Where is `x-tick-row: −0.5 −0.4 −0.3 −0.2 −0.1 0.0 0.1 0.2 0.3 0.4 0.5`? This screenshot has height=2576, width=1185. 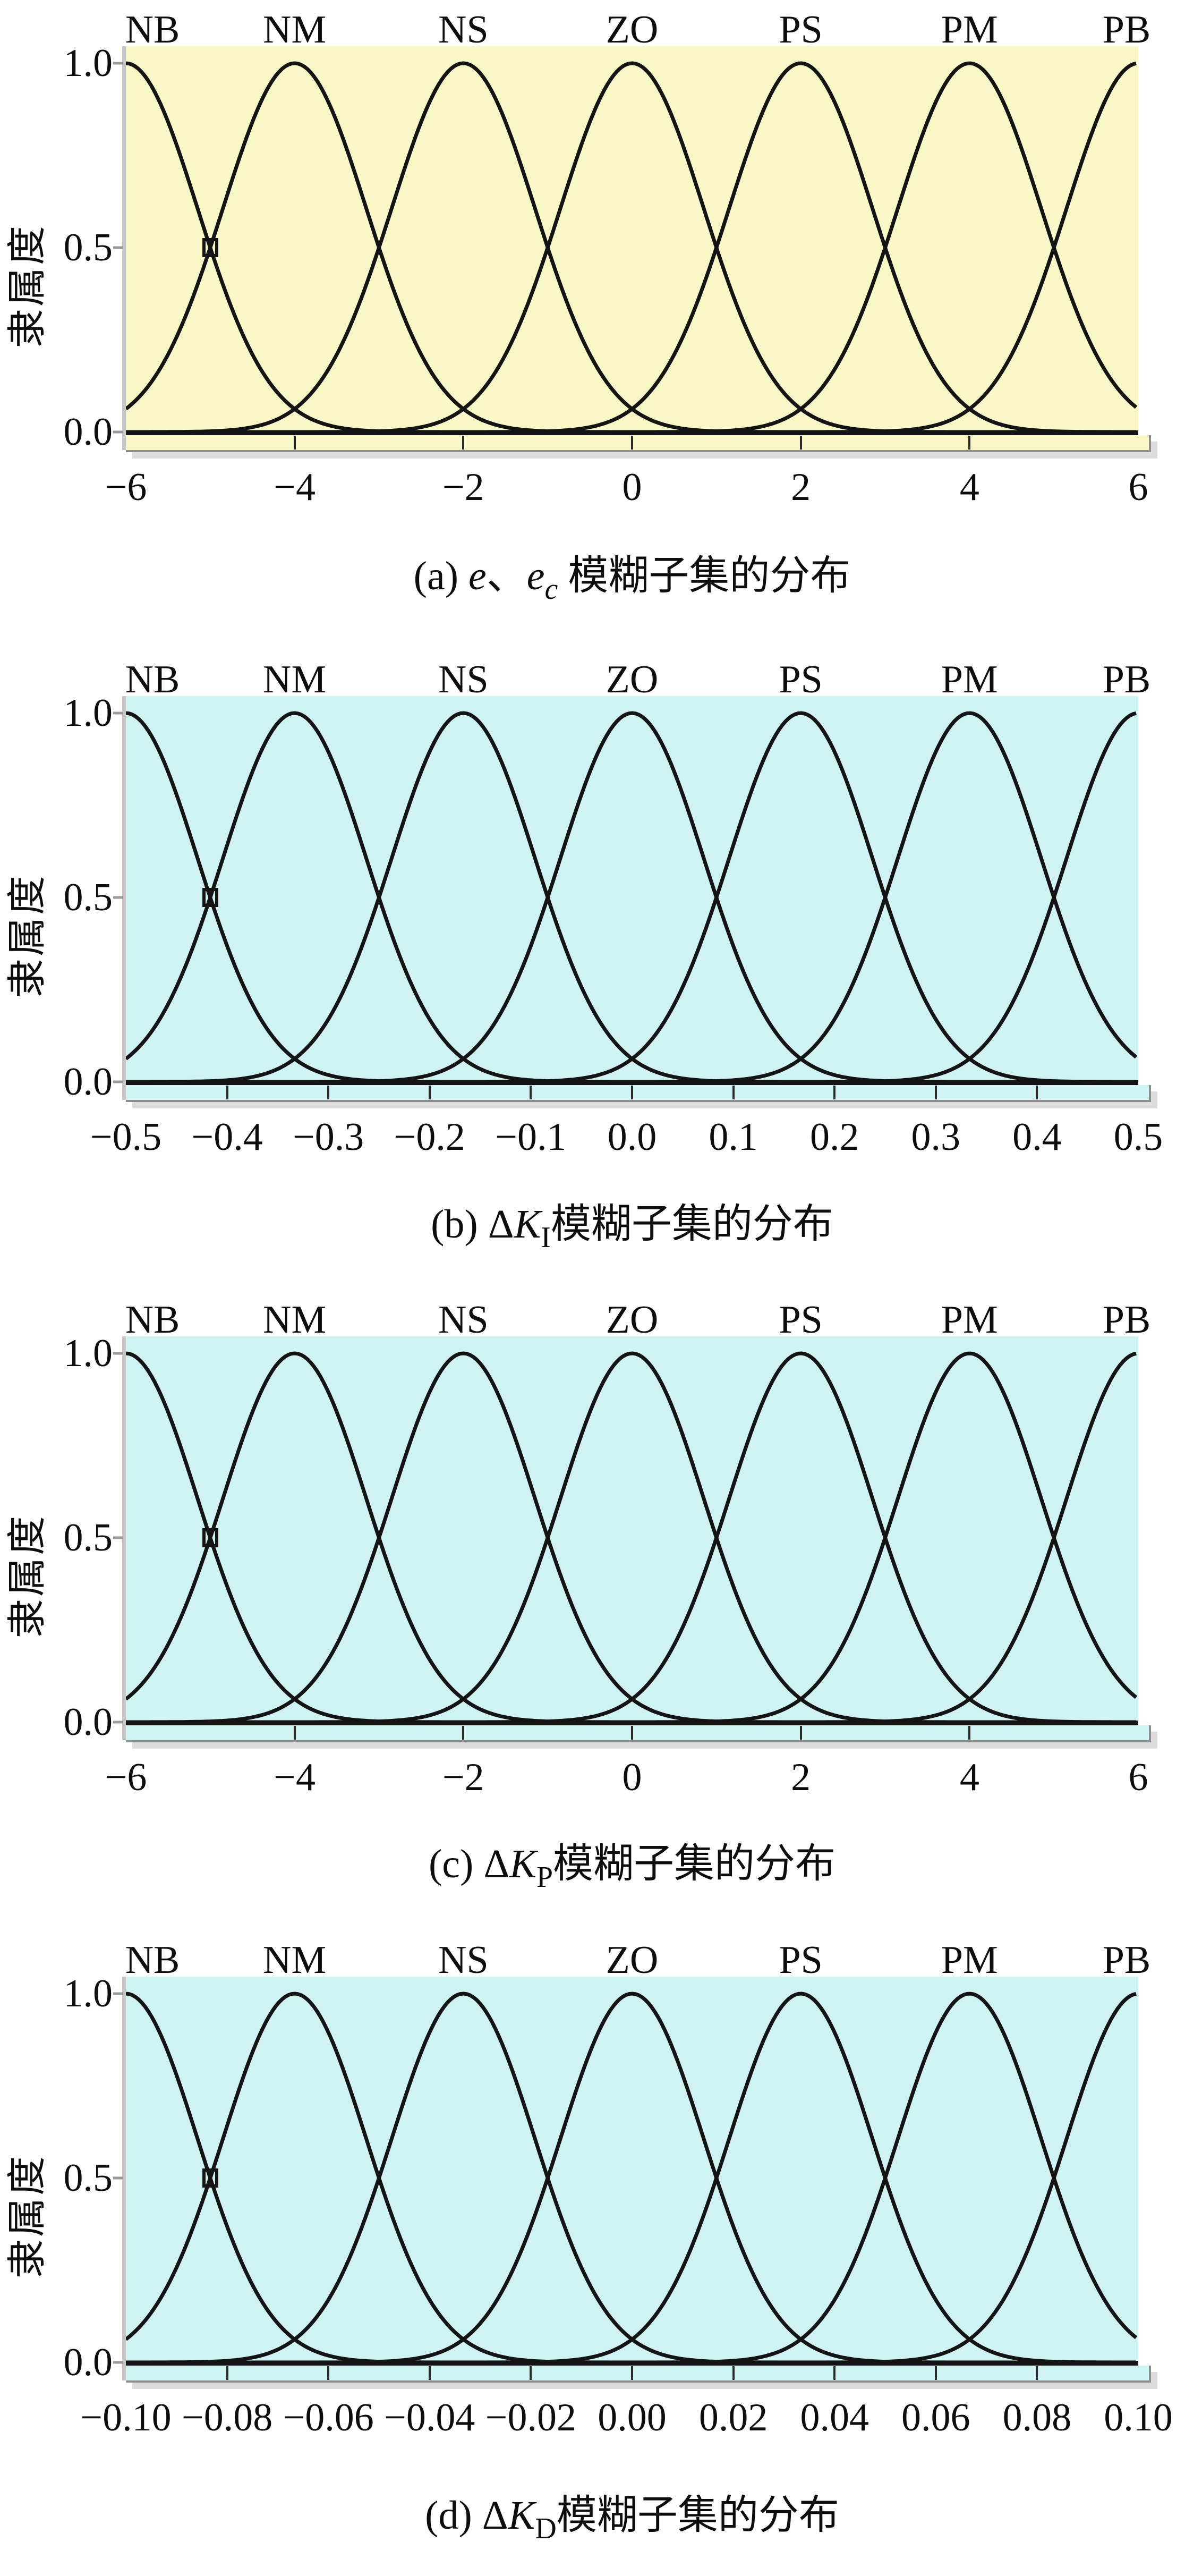 x-tick-row: −0.5 −0.4 −0.3 −0.2 −0.1 0.0 0.1 0.2 0.3 0.4 0.5 is located at coordinates (626, 1137).